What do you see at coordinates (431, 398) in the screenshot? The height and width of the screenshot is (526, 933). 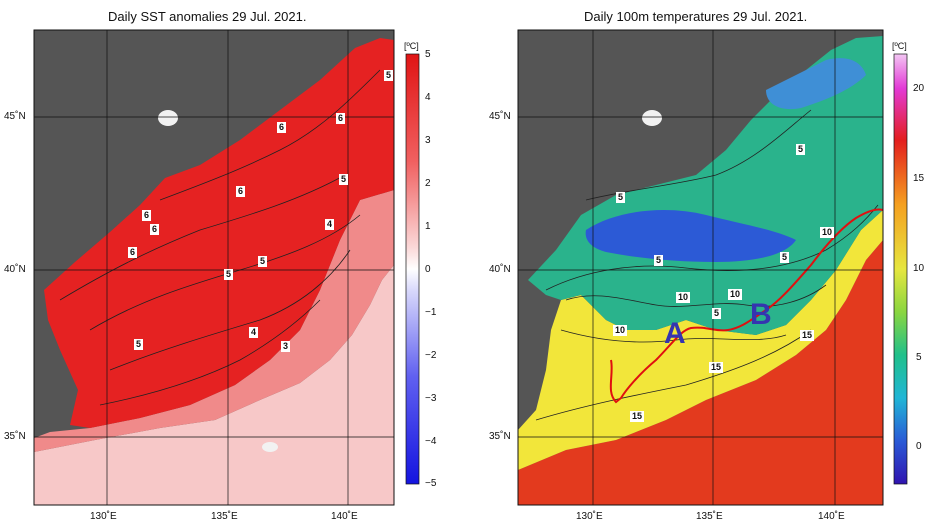 I see `colorbar-tick: −3` at bounding box center [431, 398].